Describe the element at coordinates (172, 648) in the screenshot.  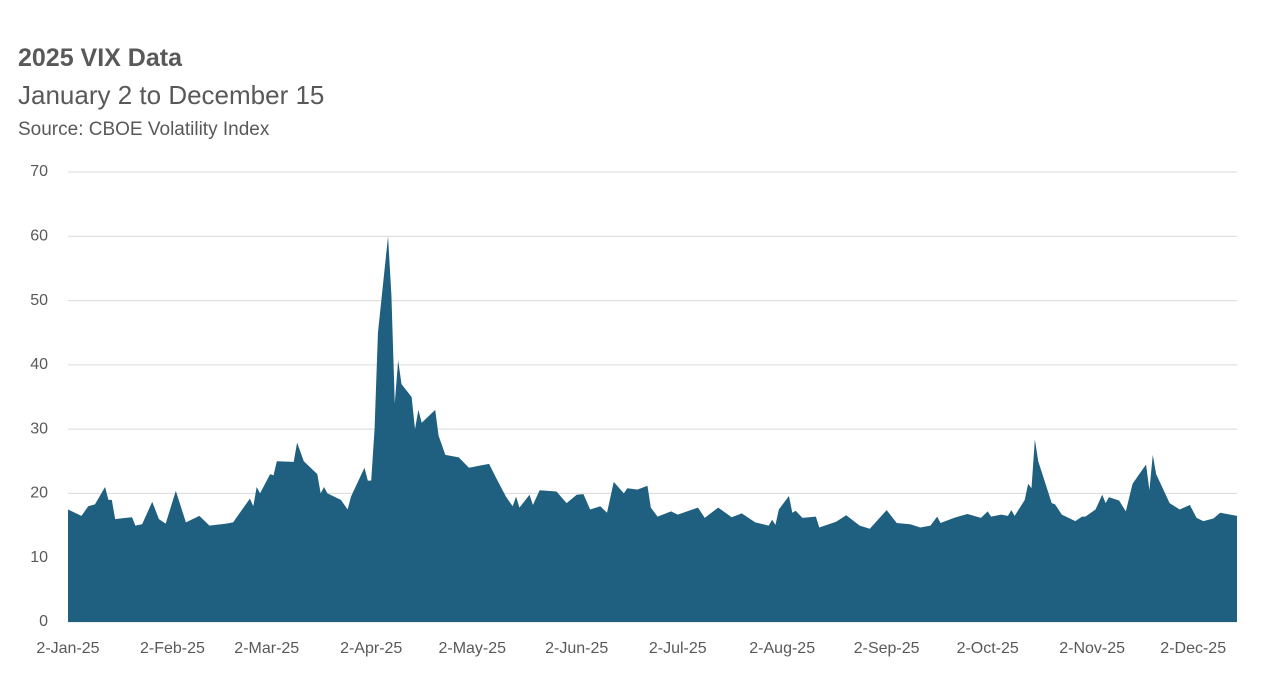
I see `x-tick-label: 2-Feb-25` at that location.